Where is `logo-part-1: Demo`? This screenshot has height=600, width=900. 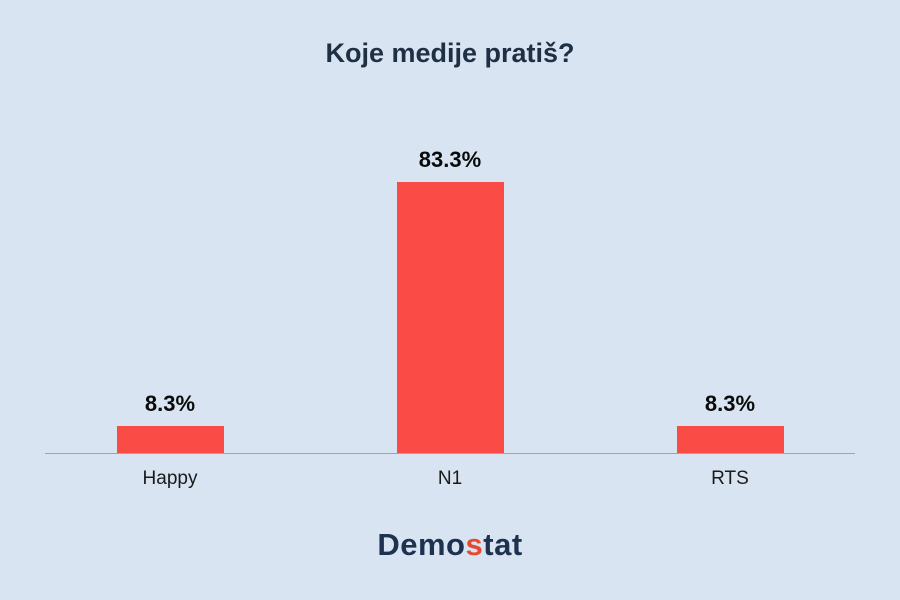
logo-part-1: Demo is located at coordinates (421, 544).